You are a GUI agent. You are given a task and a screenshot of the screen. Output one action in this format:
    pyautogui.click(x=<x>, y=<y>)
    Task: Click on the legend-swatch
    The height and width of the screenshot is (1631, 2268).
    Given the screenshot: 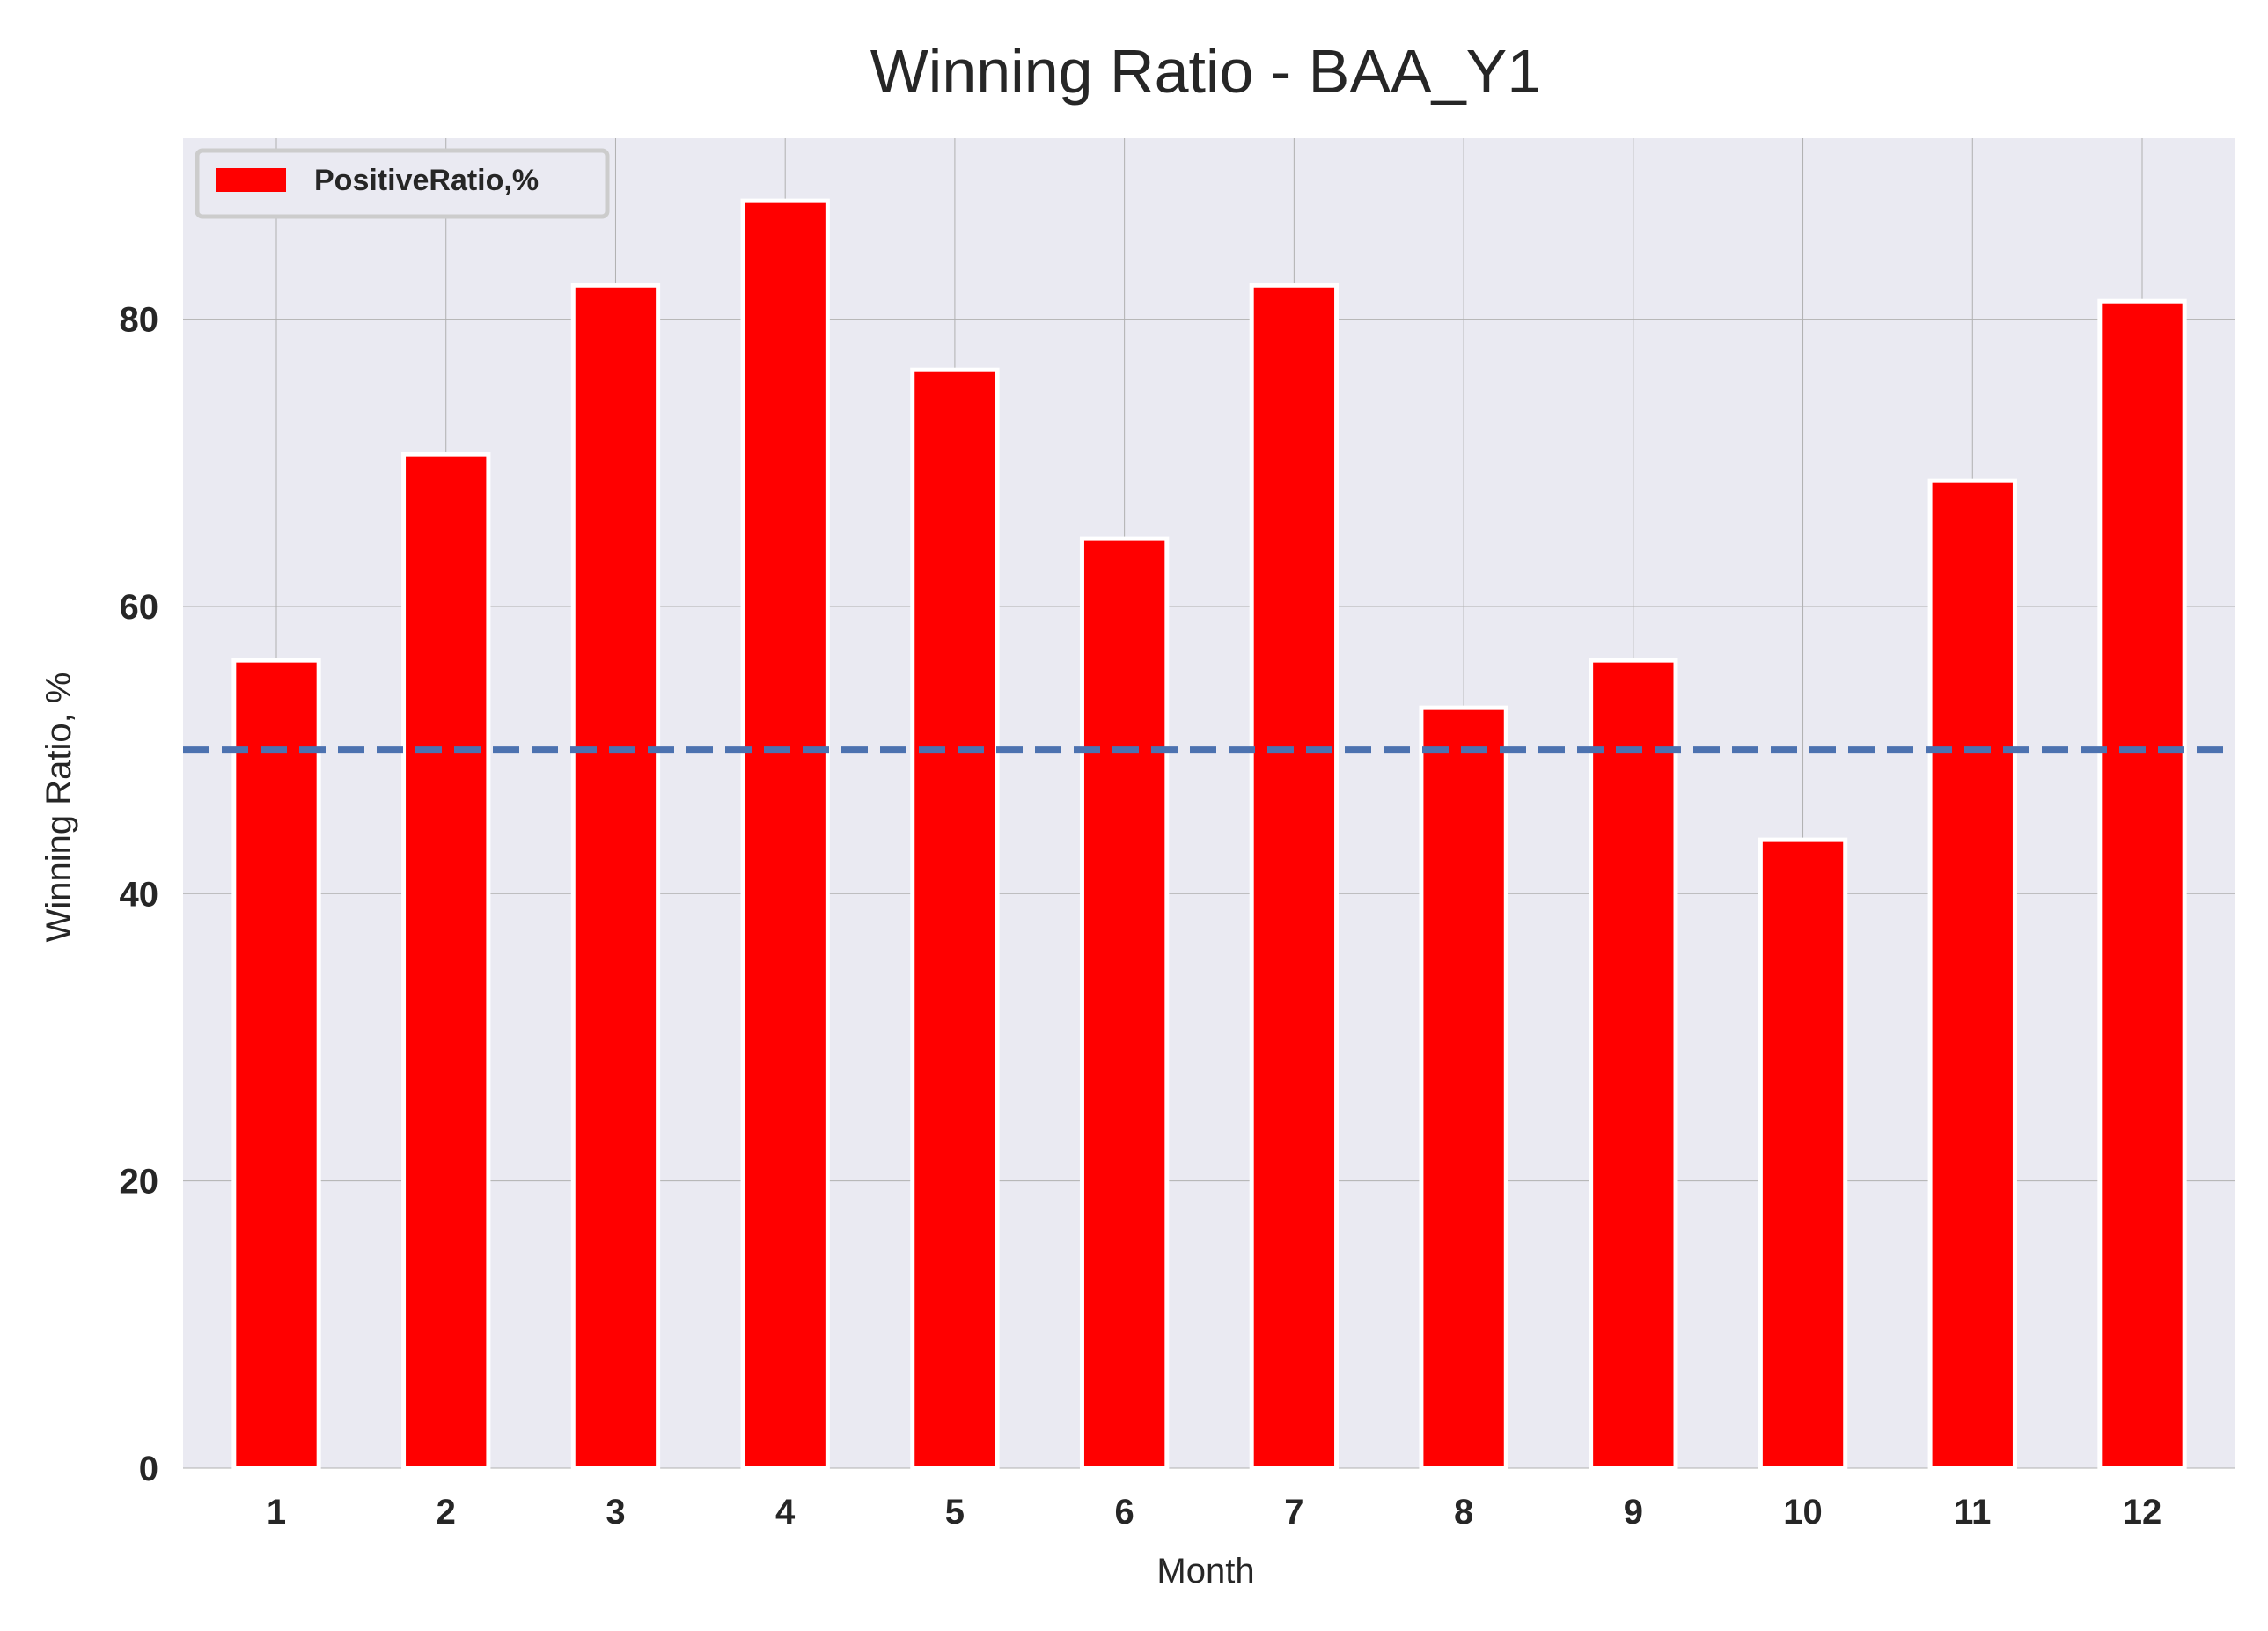 What is the action you would take?
    pyautogui.click(x=251, y=180)
    